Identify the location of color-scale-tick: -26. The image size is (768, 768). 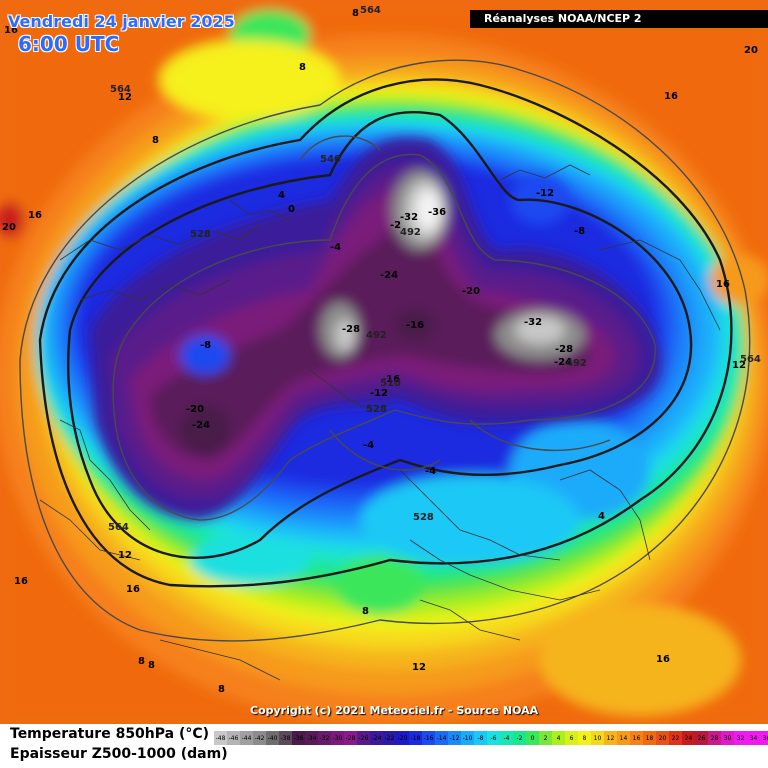
(363, 738).